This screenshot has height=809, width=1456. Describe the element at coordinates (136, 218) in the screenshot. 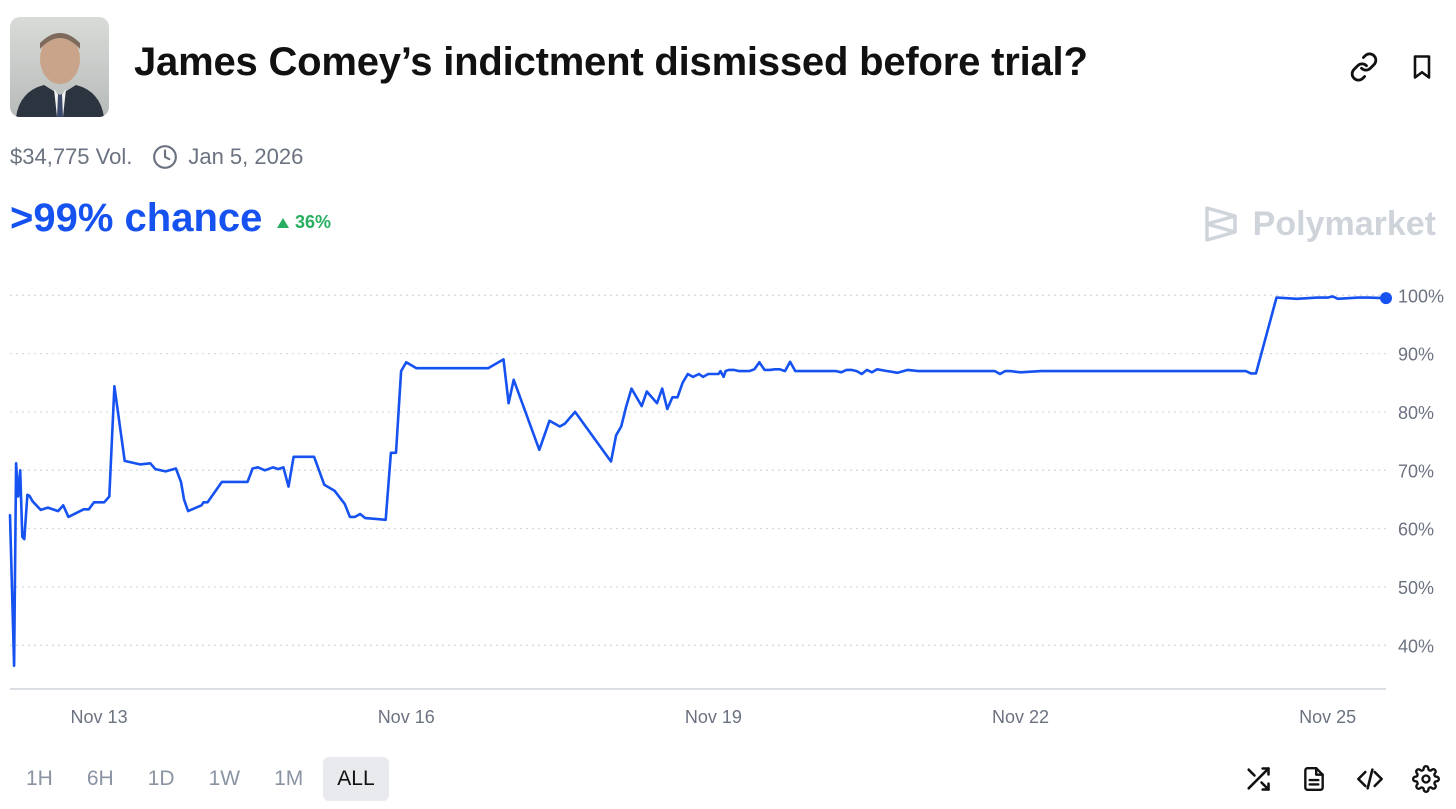

I see `chance-text: >99% chance` at that location.